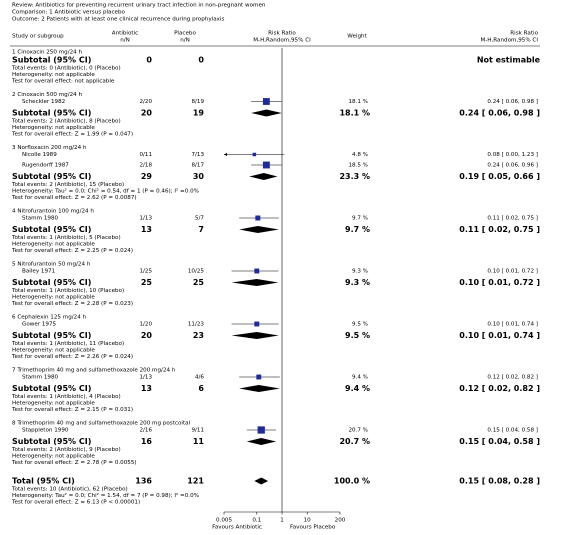 This screenshot has height=535, width=566. Describe the element at coordinates (358, 166) in the screenshot. I see `weight: 18.5 %` at that location.